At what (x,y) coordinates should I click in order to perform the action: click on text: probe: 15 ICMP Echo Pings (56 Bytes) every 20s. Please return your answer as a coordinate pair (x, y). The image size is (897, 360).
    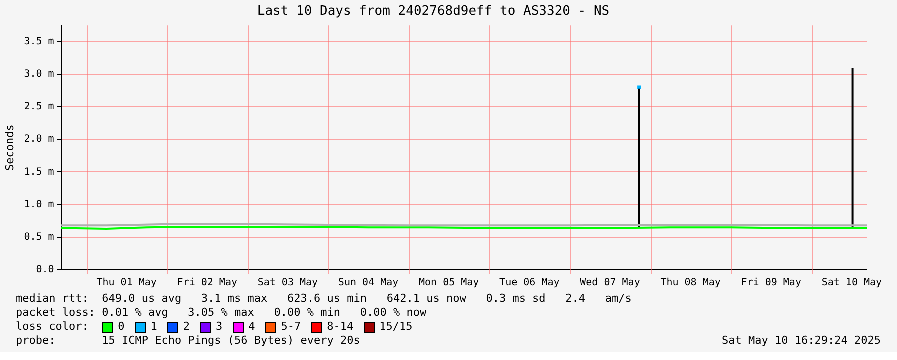
    Looking at the image, I should click on (188, 341).